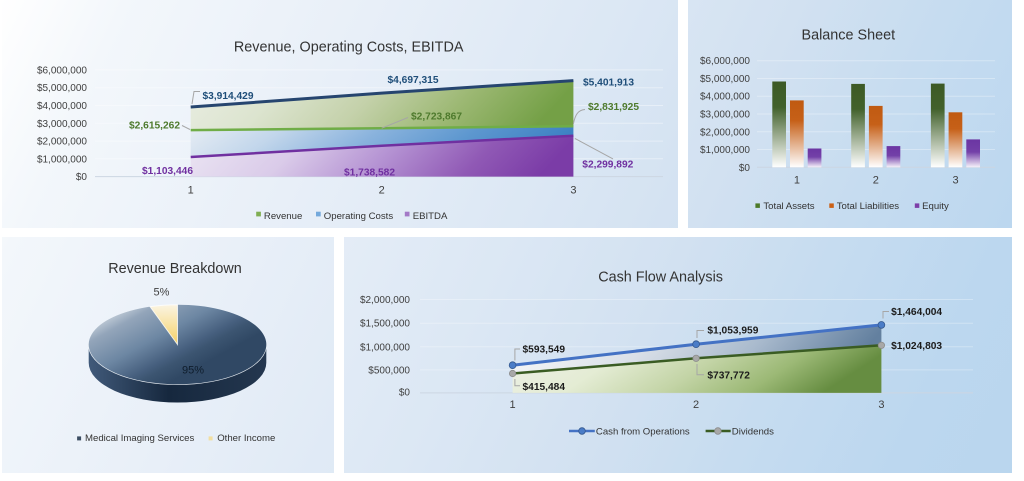 The width and height of the screenshot is (1024, 481). What do you see at coordinates (193, 371) in the screenshot?
I see `svg-text: 95%` at bounding box center [193, 371].